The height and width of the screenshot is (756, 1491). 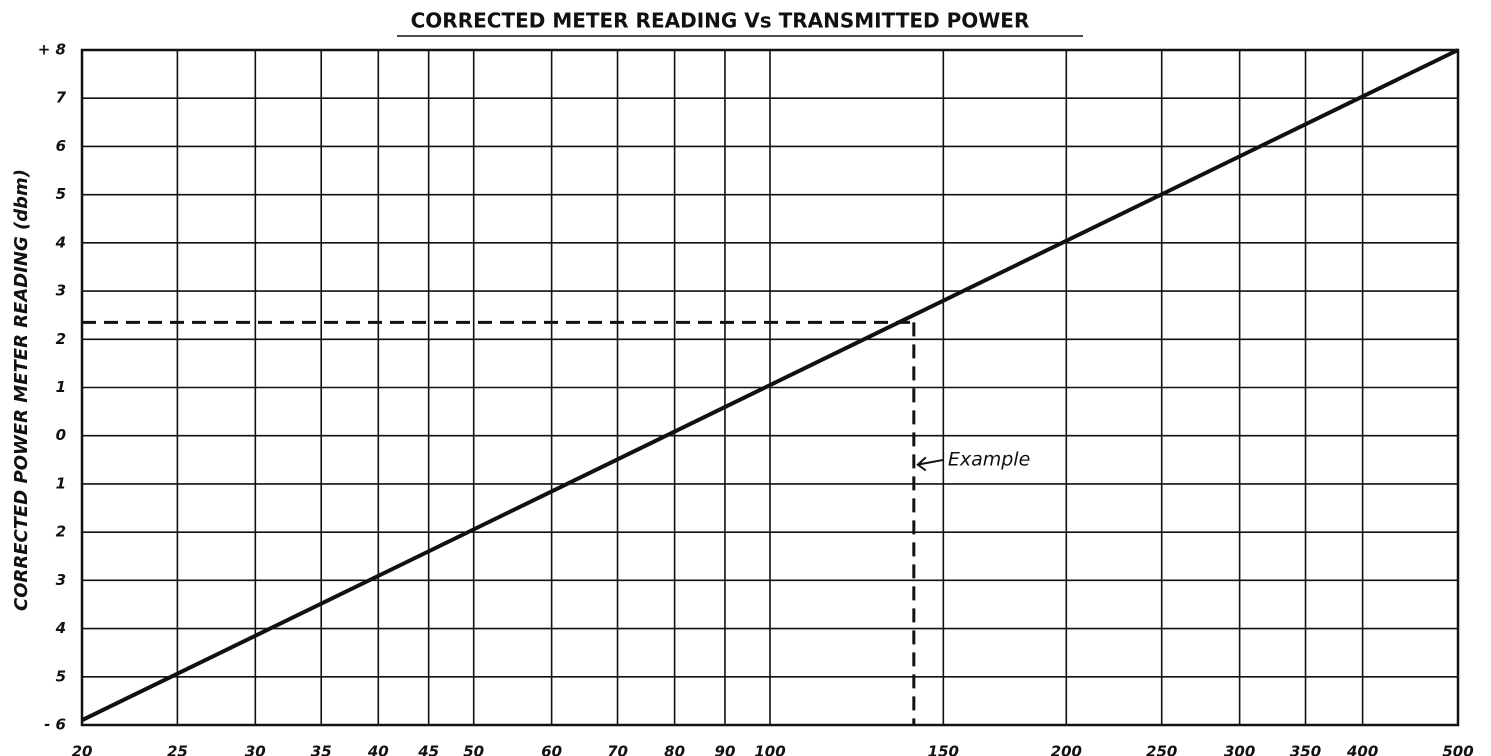 What do you see at coordinates (551, 749) in the screenshot?
I see `x-tick-label: 60` at bounding box center [551, 749].